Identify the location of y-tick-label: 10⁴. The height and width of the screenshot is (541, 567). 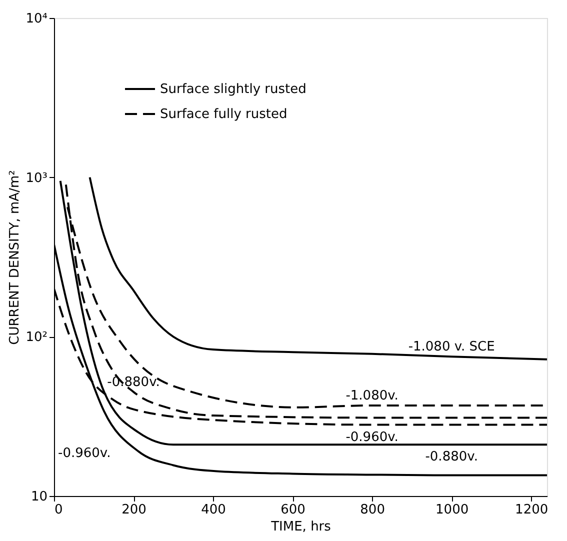
(37, 19).